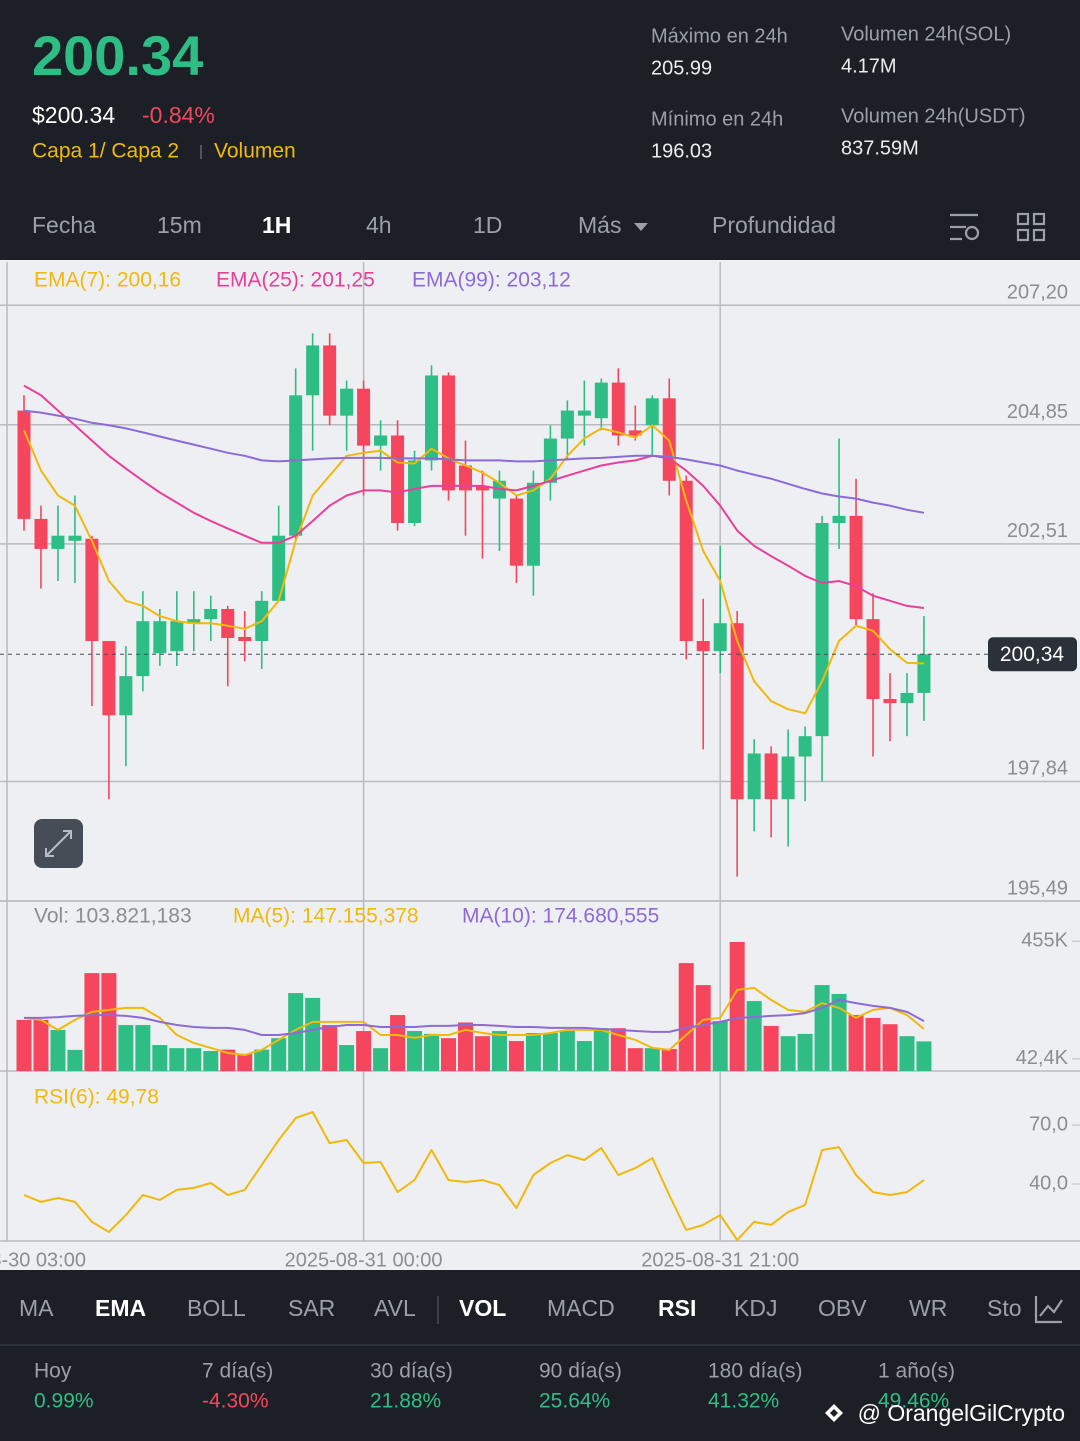 The height and width of the screenshot is (1441, 1080). I want to click on time-tab: Fecha, so click(64, 225).